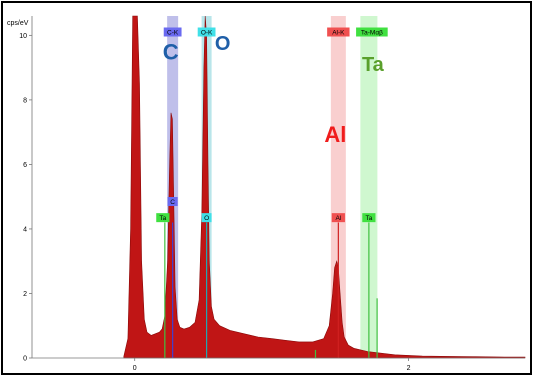 The image size is (537, 379). I want to click on marker-tag-o-2-bg, so click(206, 218).